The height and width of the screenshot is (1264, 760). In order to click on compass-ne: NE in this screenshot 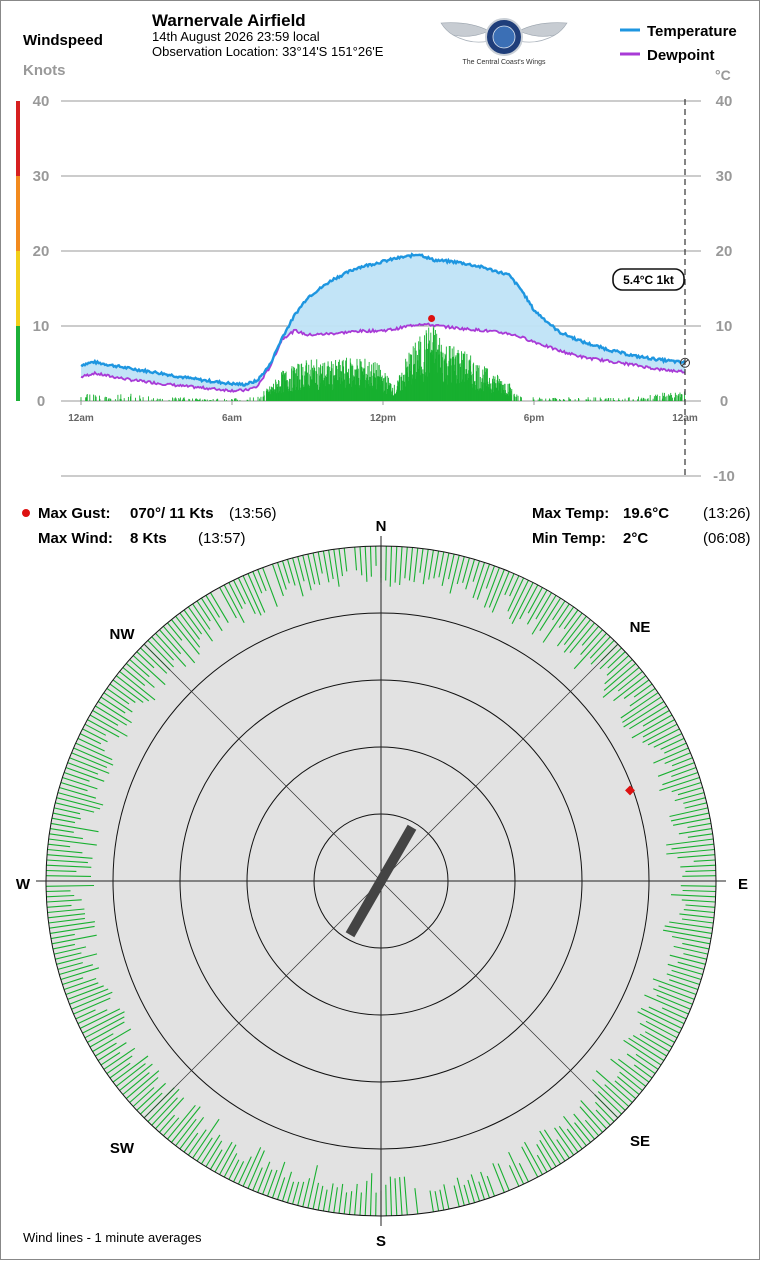, I will do `click(640, 627)`.